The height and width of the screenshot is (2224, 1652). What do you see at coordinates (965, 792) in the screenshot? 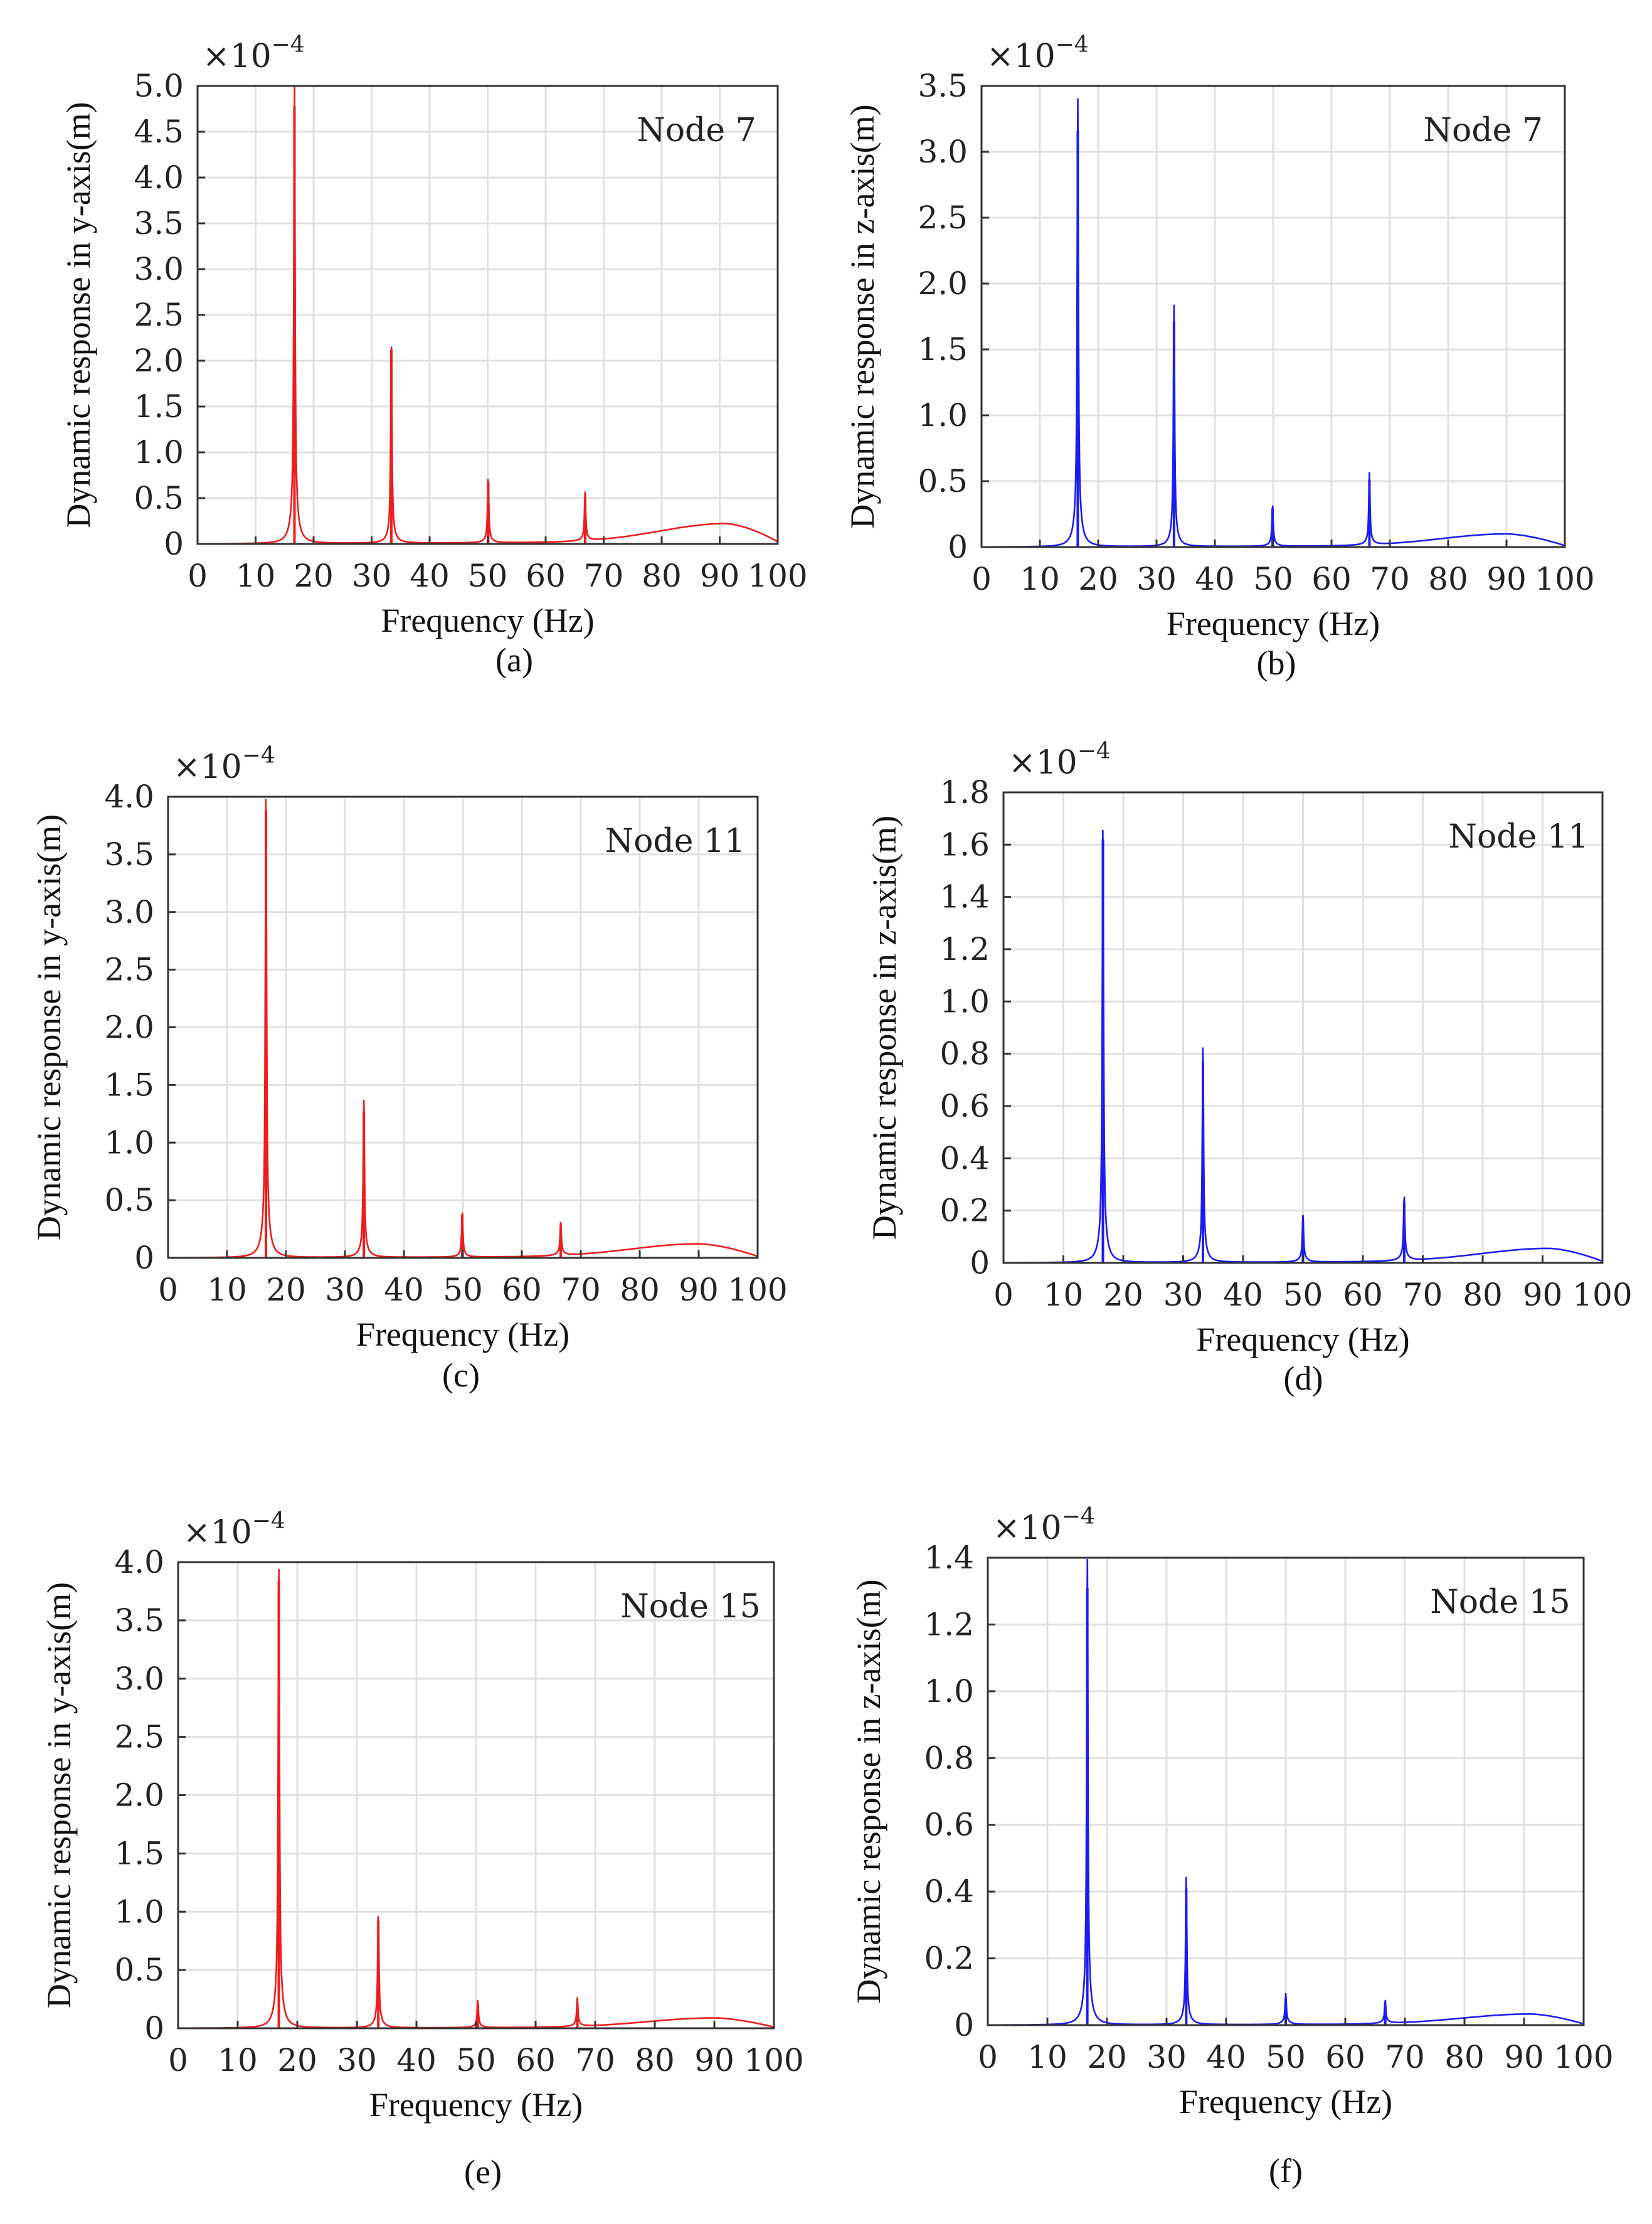
I see `y-tick-label: 1.8` at bounding box center [965, 792].